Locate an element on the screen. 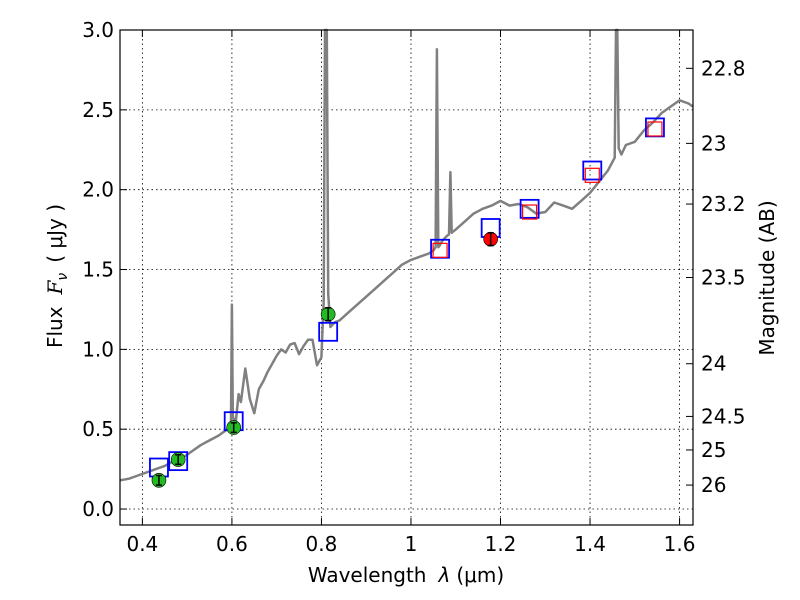  y-tick-label: 3.0 is located at coordinates (98, 30).